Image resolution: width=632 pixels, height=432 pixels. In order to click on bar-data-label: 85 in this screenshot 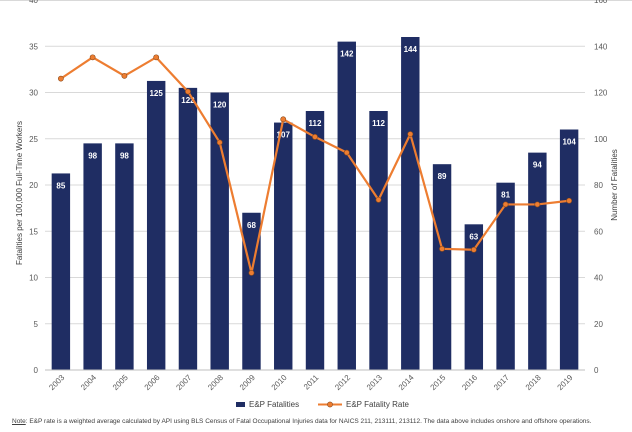, I will do `click(60, 185)`.